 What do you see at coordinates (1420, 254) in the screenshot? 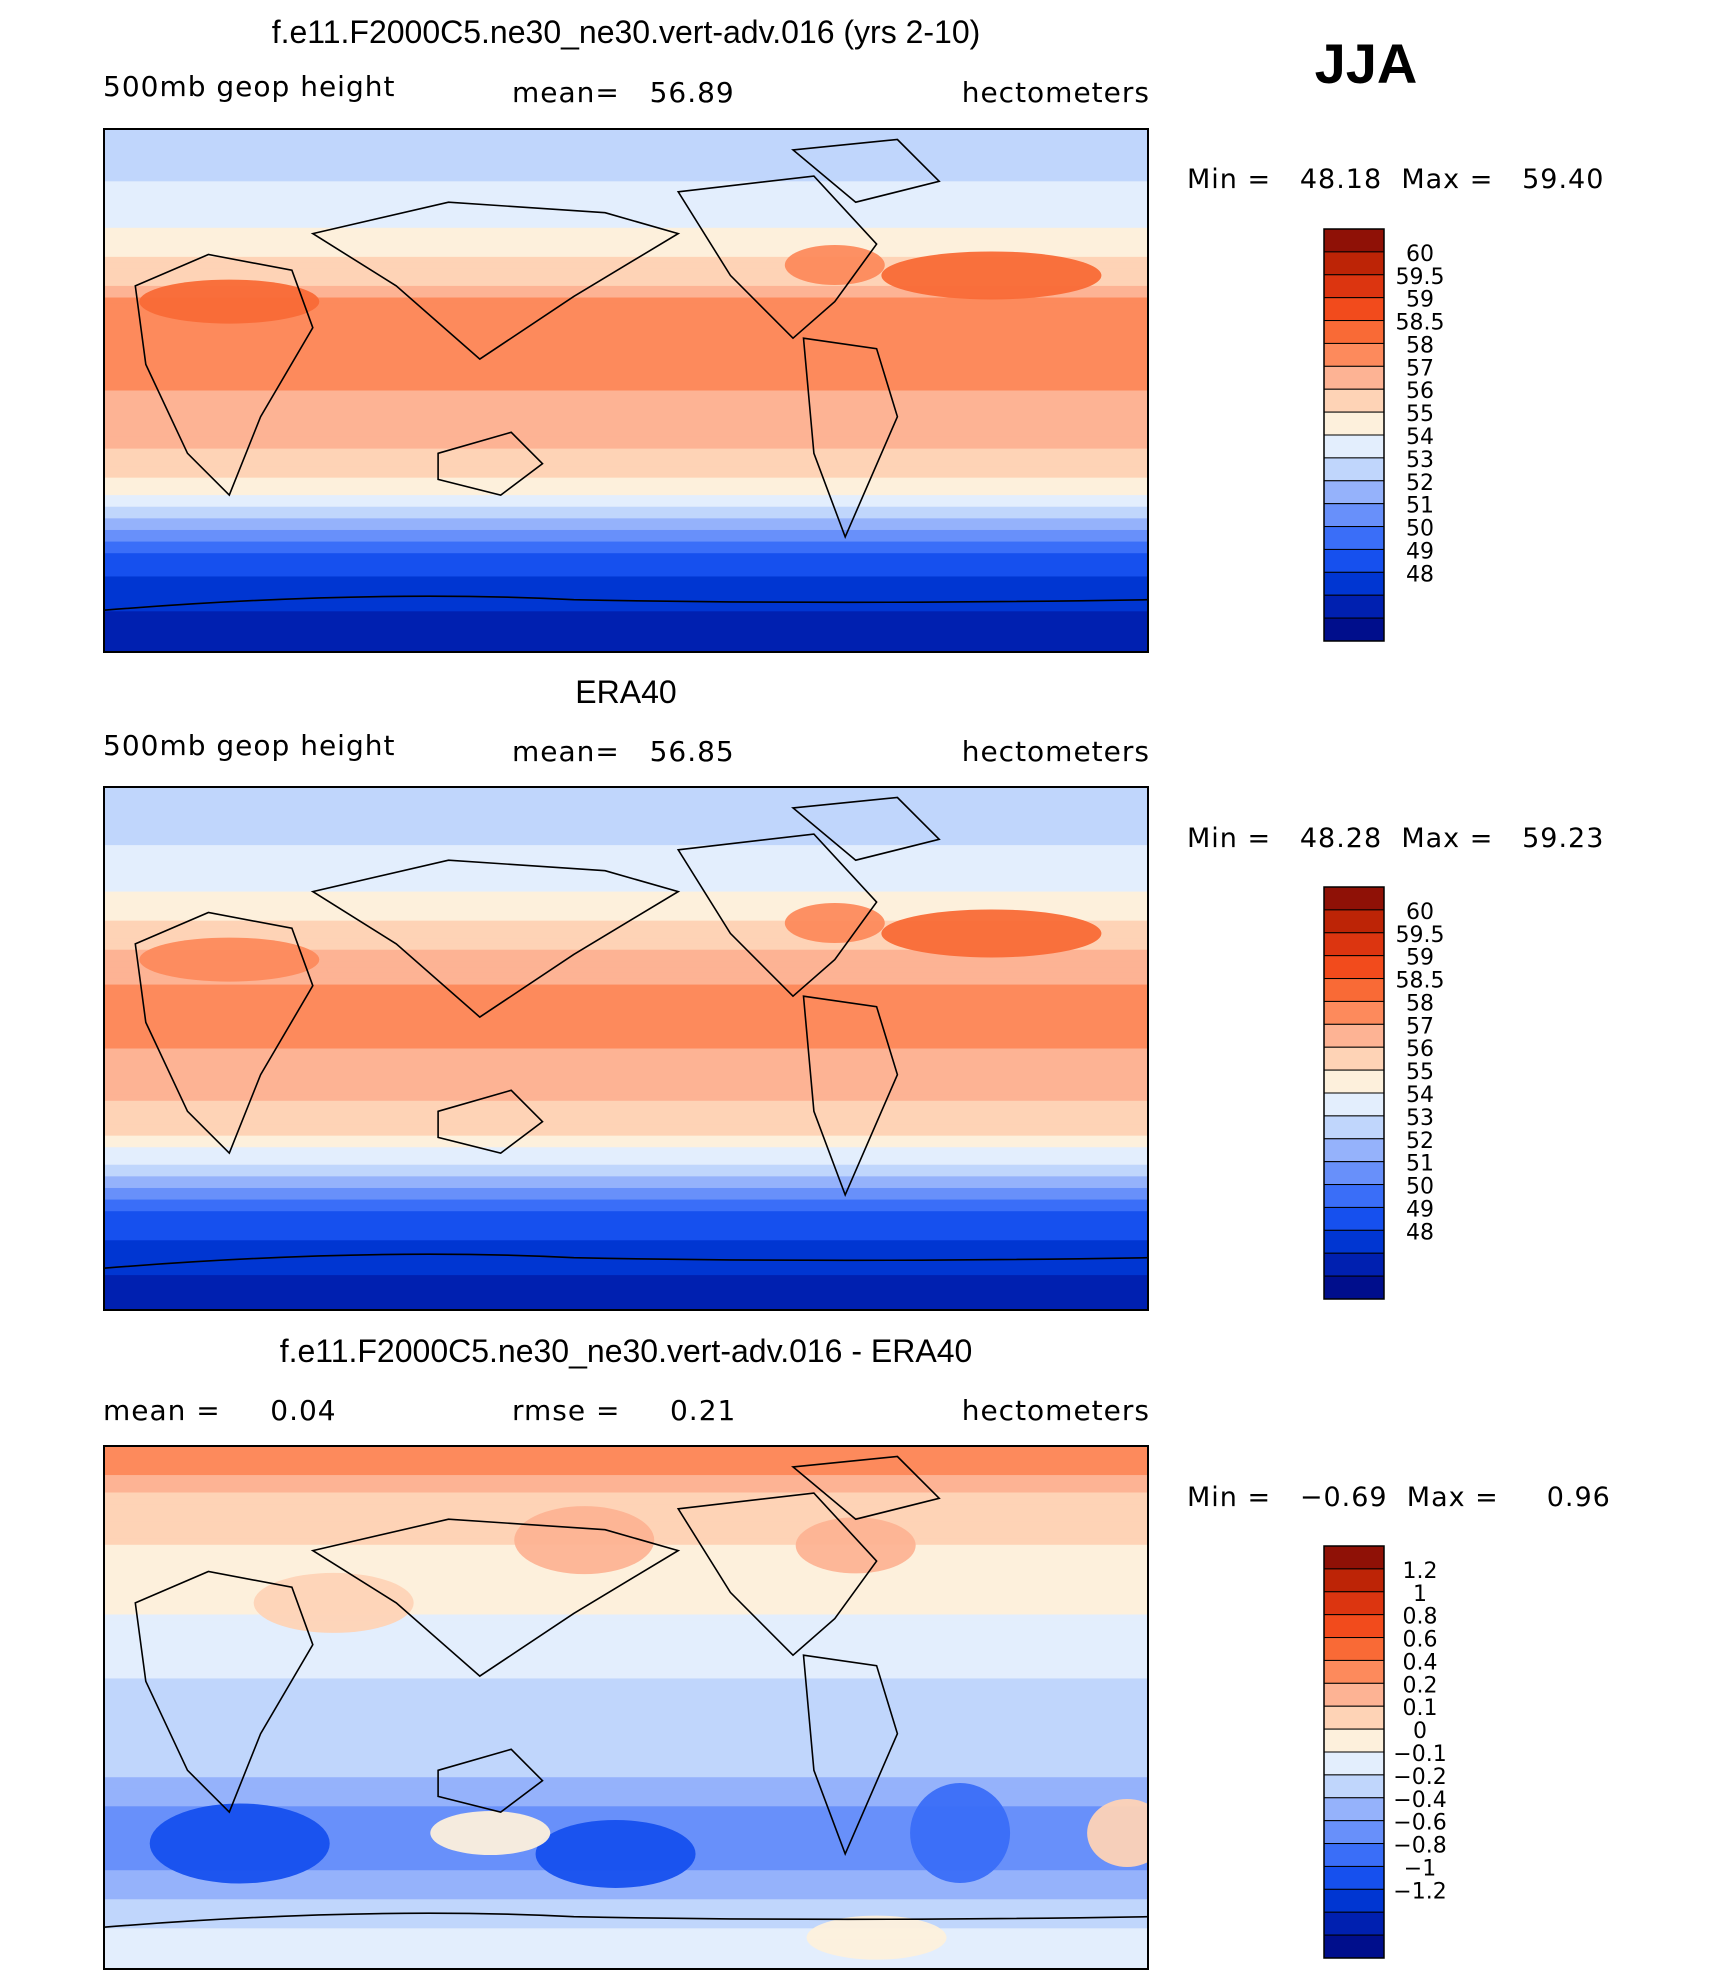
I see `colorbar-tick-label: 60` at bounding box center [1420, 254].